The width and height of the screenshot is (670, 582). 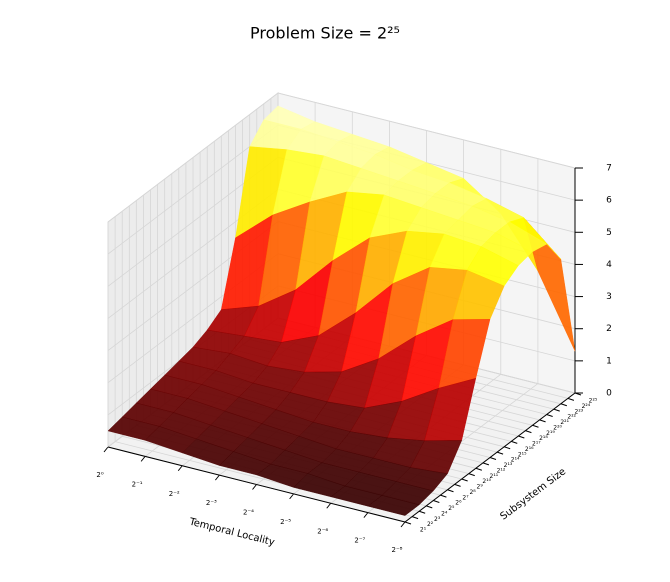 What do you see at coordinates (451, 508) in the screenshot?
I see `y-tick-label: 2⁵` at bounding box center [451, 508].